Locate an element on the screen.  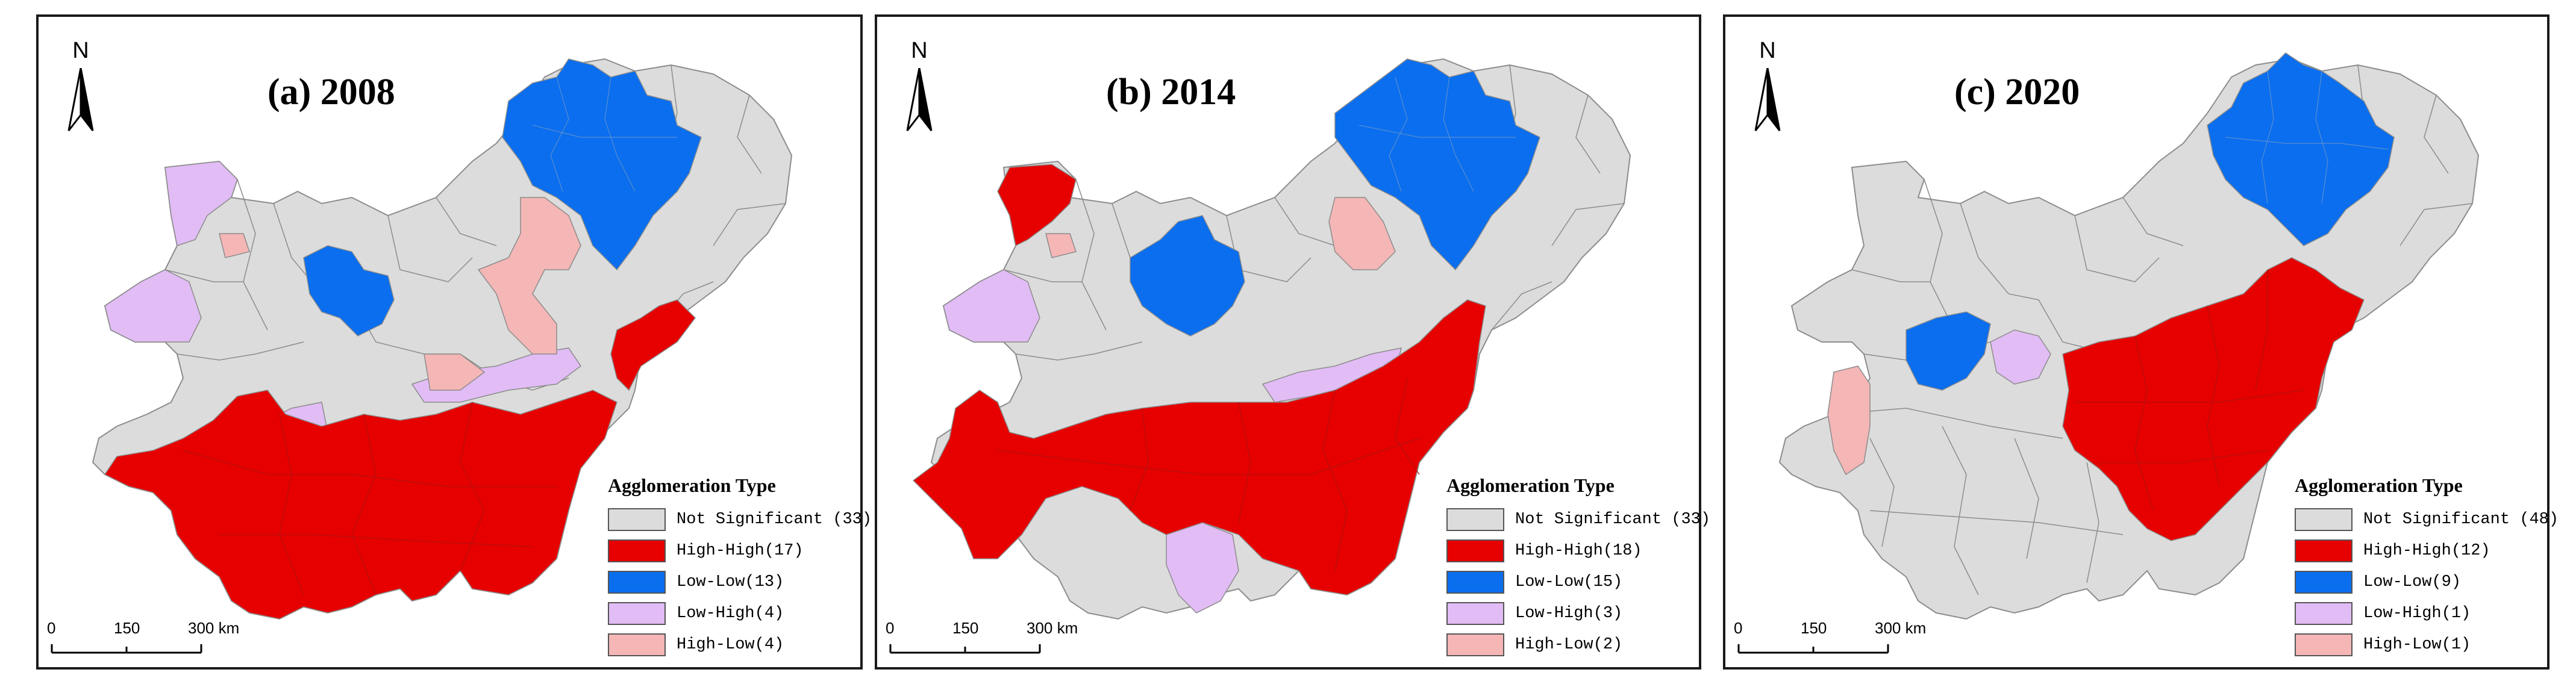
legend-item-high-low: High-Low(2) is located at coordinates (1570, 644).